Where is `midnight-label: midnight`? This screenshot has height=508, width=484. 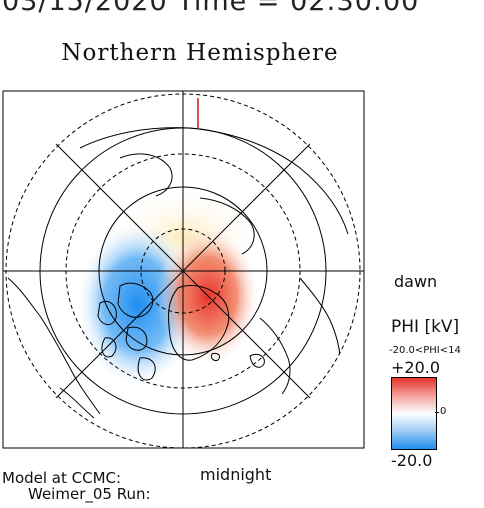
midnight-label: midnight is located at coordinates (236, 474).